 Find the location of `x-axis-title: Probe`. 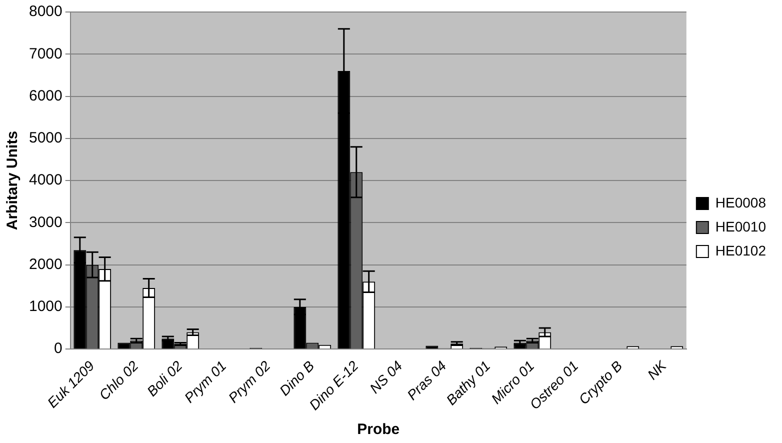

x-axis-title: Probe is located at coordinates (378, 429).